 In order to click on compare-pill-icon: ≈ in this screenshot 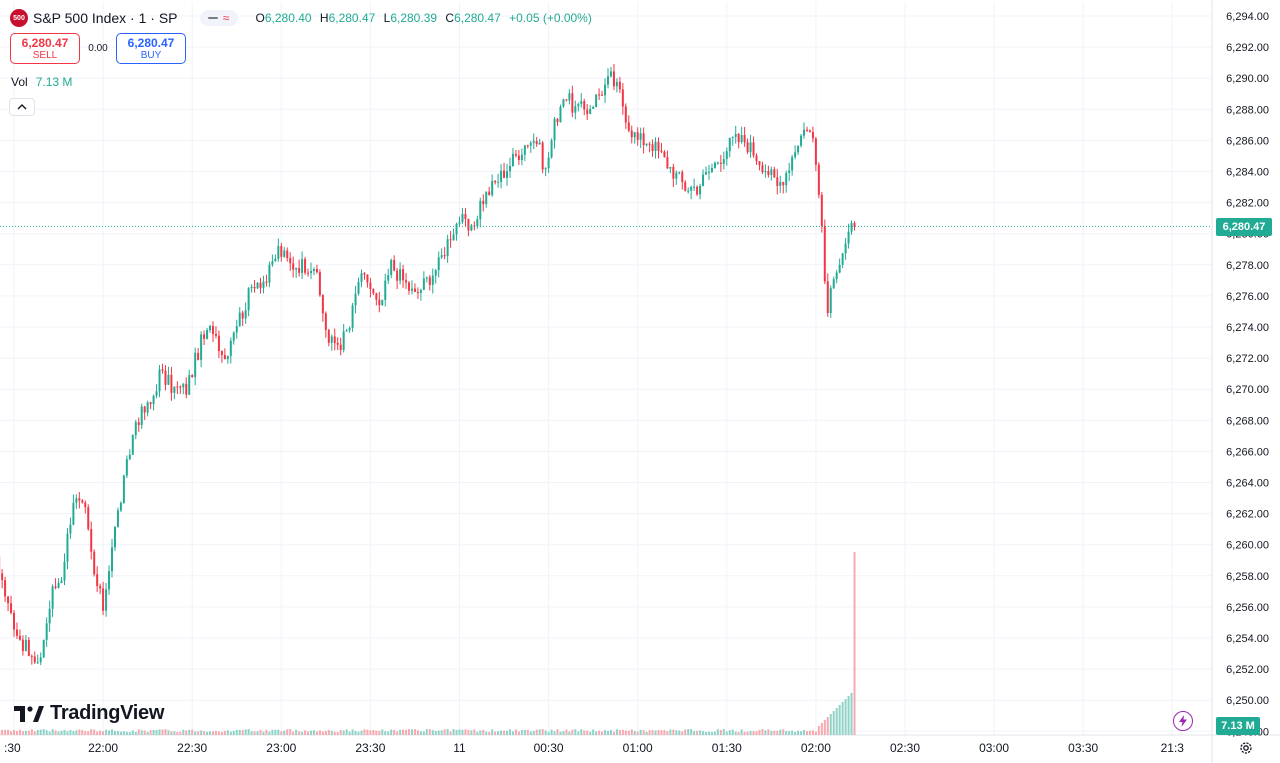, I will do `click(218, 18)`.